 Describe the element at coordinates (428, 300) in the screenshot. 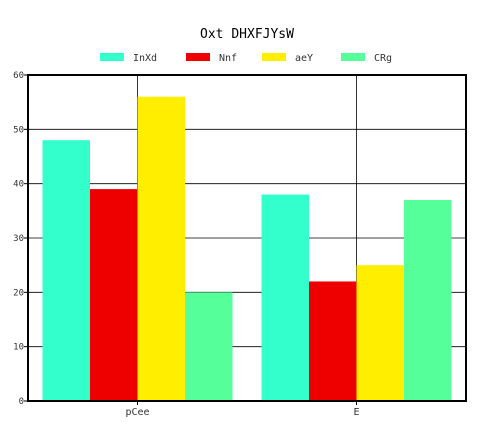

I see `bar-CRg-E` at that location.